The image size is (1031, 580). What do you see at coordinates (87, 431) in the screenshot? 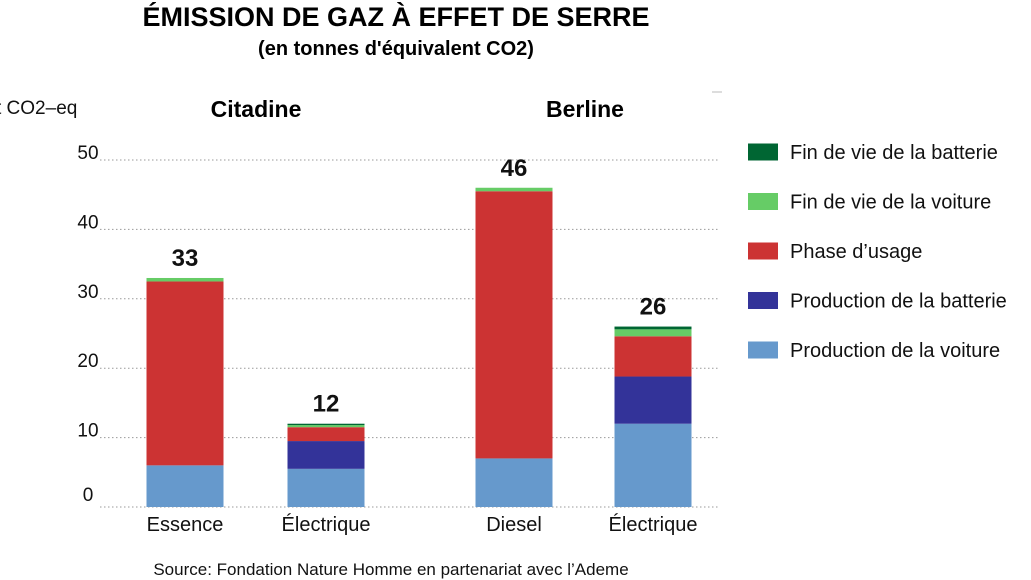
I see `y-tick-label: 10` at bounding box center [87, 431].